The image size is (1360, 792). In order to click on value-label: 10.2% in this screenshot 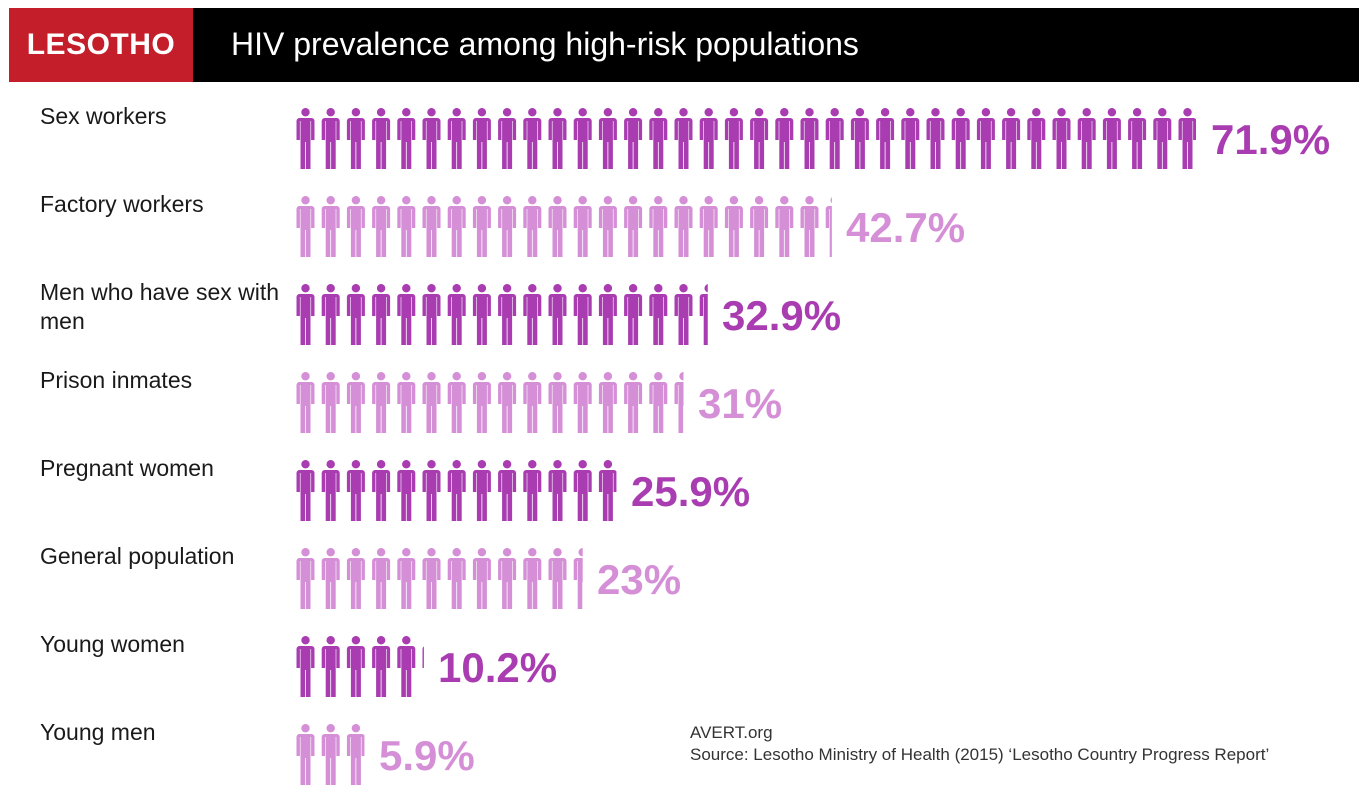, I will do `click(498, 667)`.